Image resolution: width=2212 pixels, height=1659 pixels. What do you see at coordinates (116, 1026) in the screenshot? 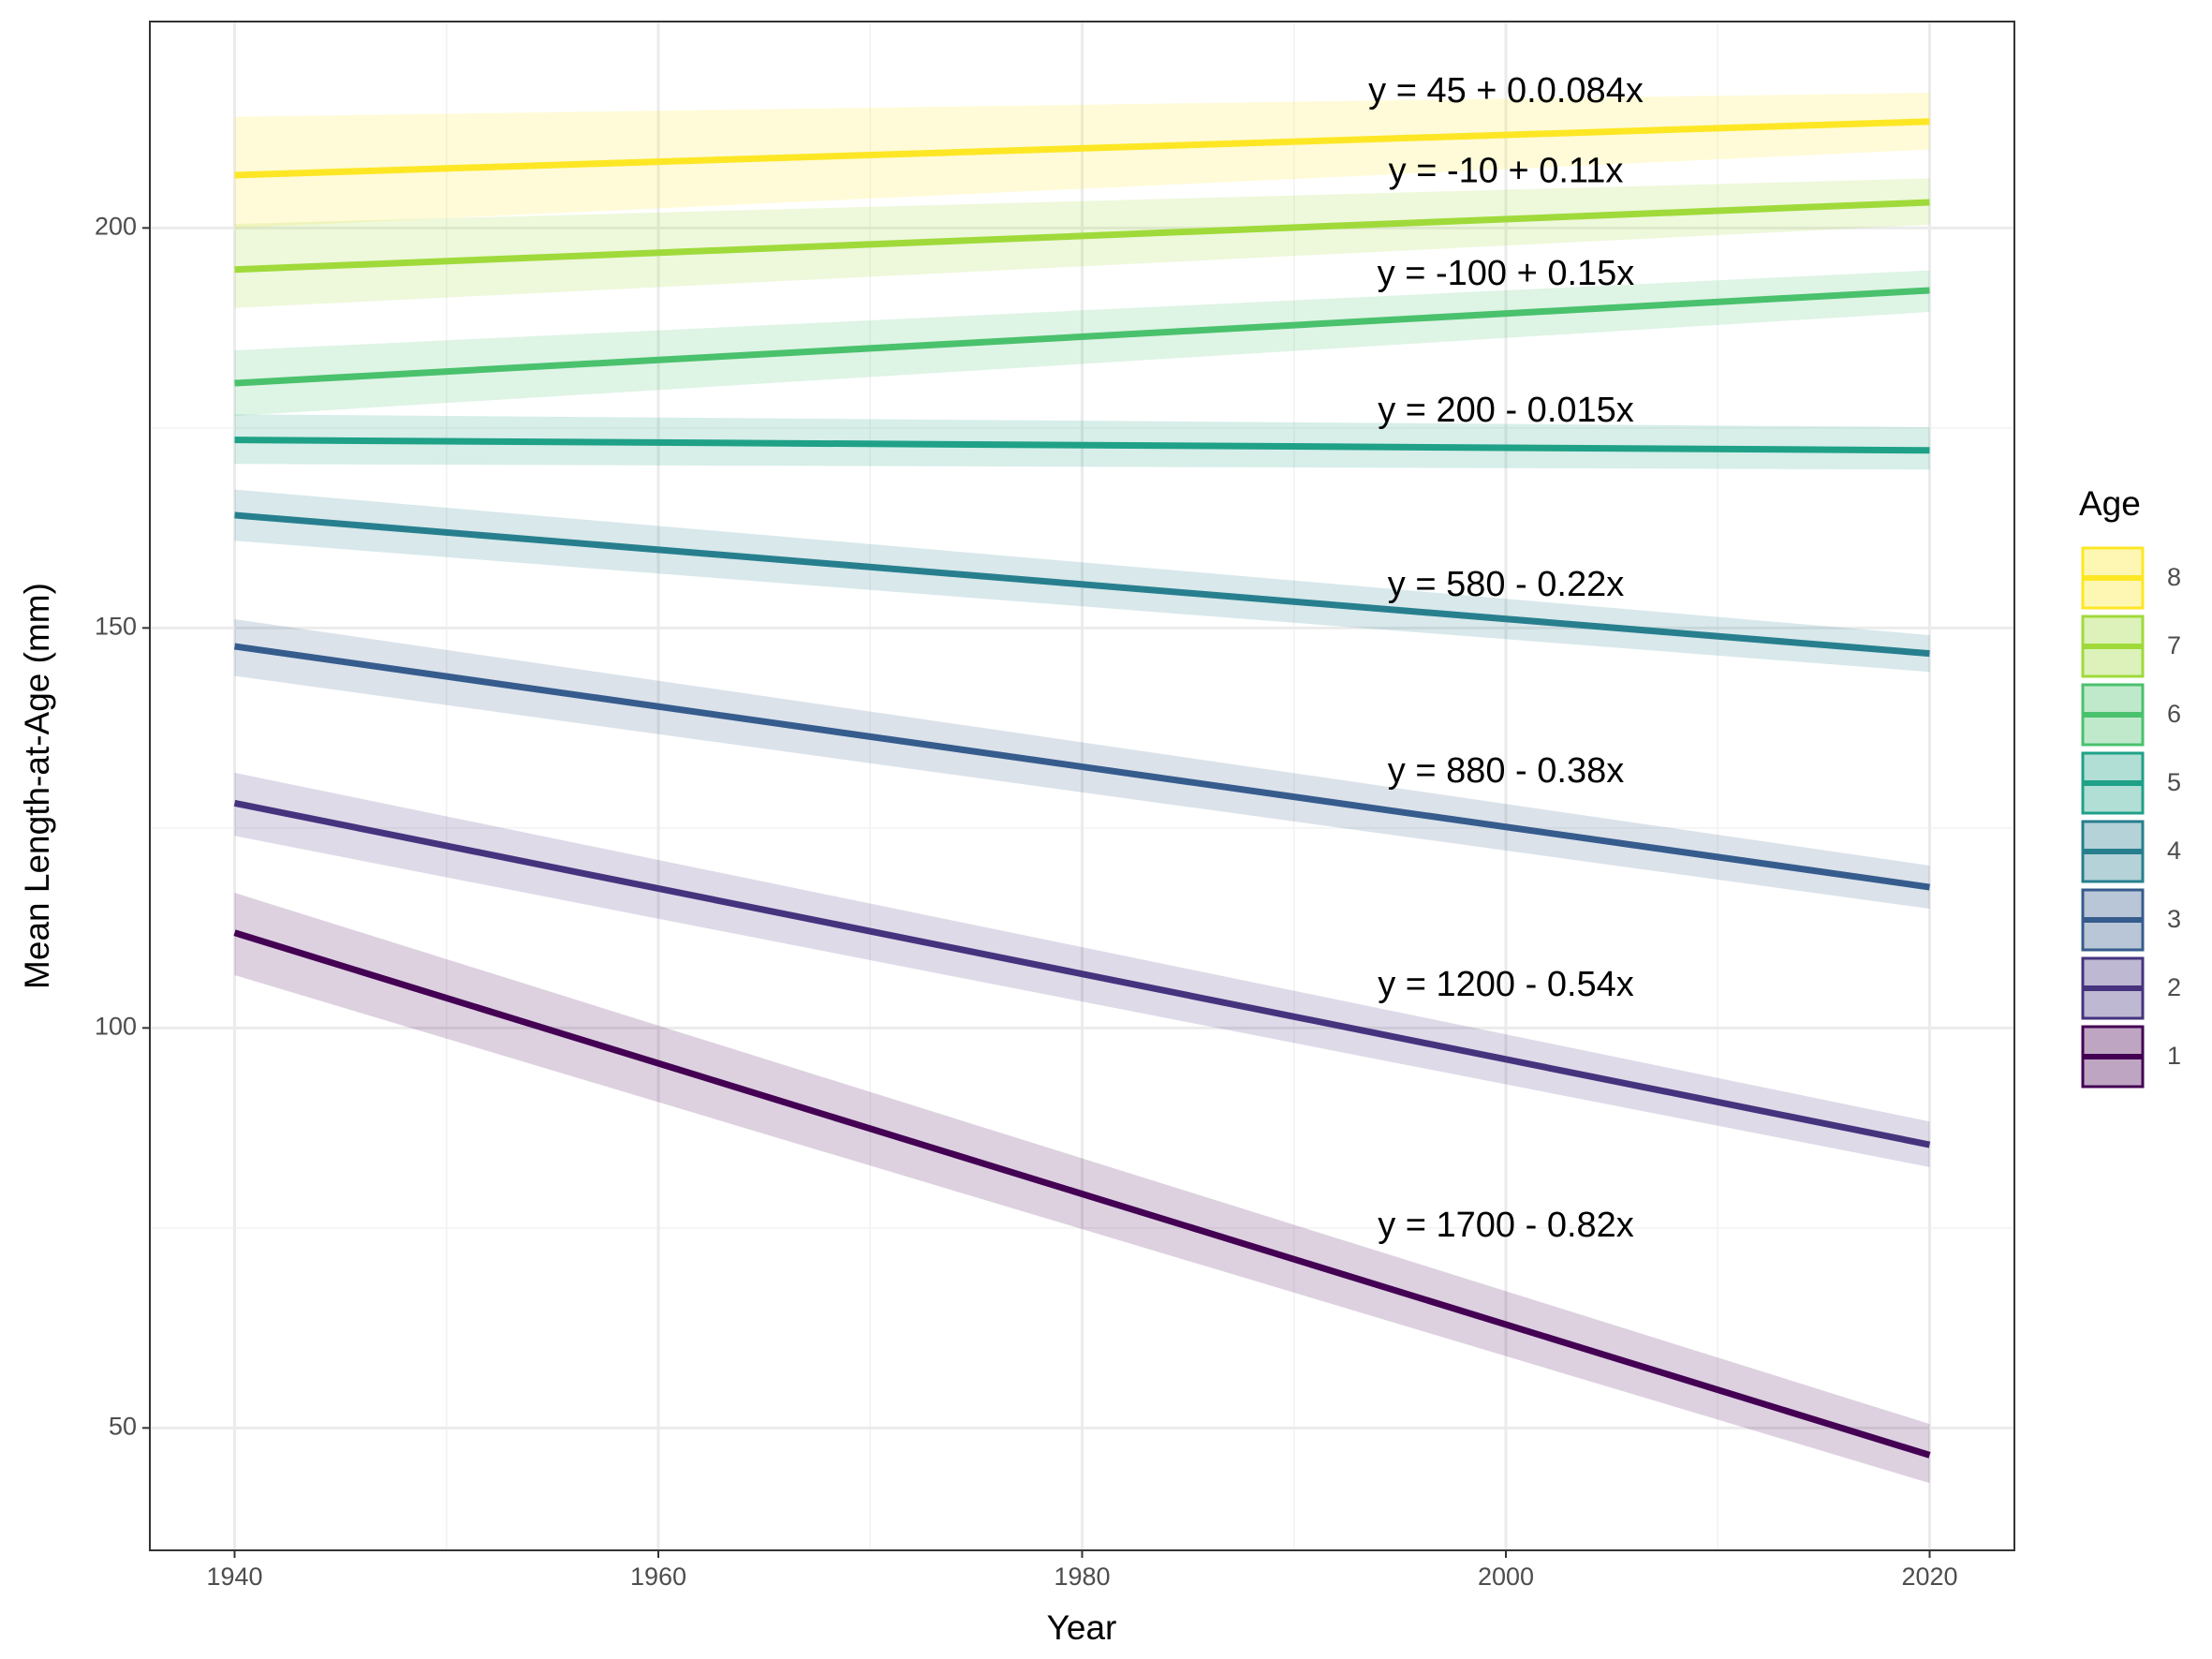
I see `y-tick-label: 100` at bounding box center [116, 1026].